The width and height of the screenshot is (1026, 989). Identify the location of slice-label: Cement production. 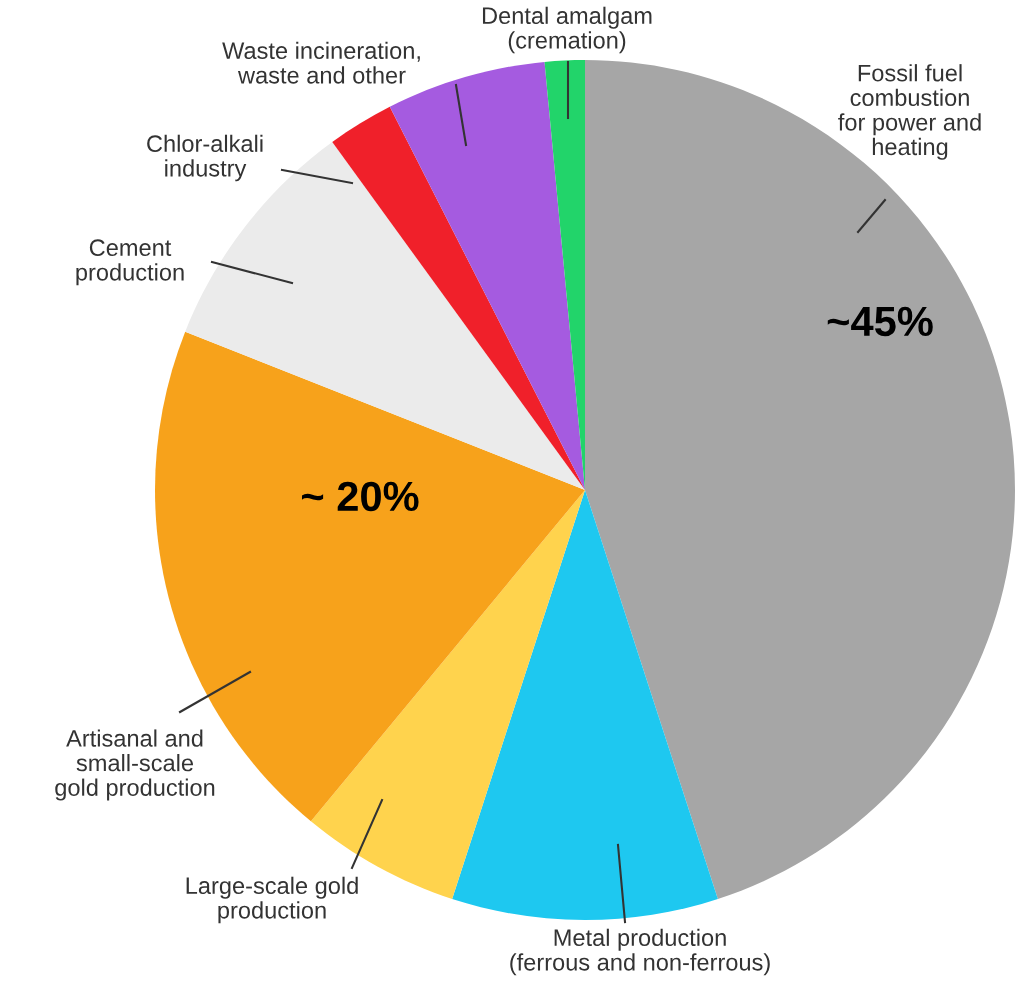
(130, 262).